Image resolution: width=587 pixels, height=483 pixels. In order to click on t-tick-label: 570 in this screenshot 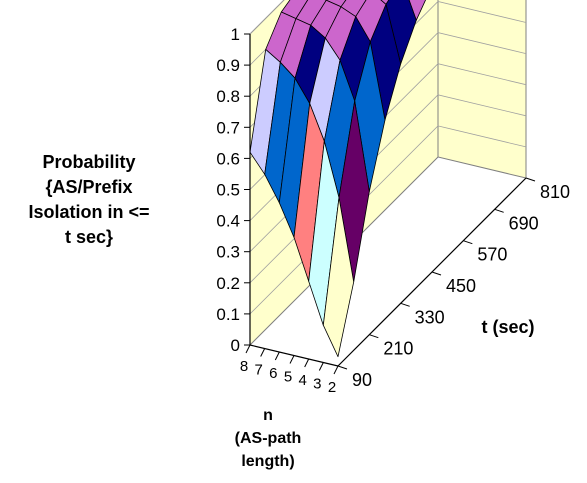, I will do `click(492, 255)`.